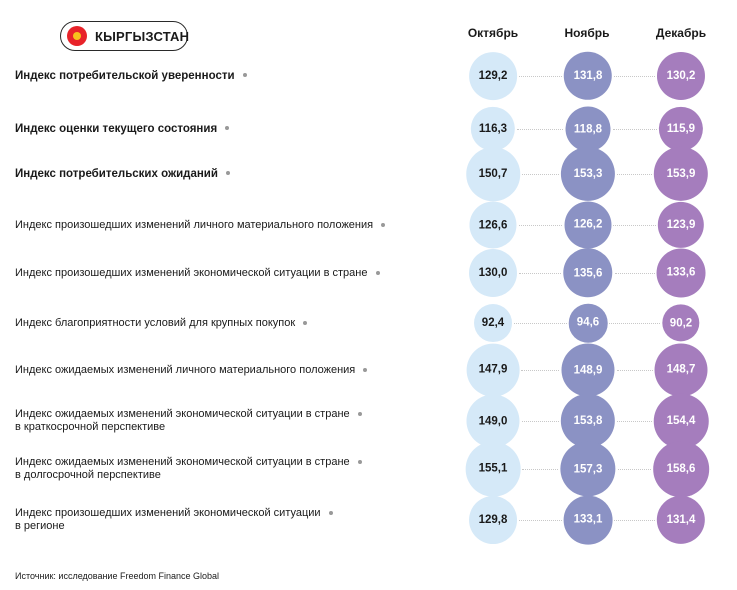 This screenshot has height=590, width=737. What do you see at coordinates (588, 129) in the screenshot?
I see `value-bubble-november: 118,8` at bounding box center [588, 129].